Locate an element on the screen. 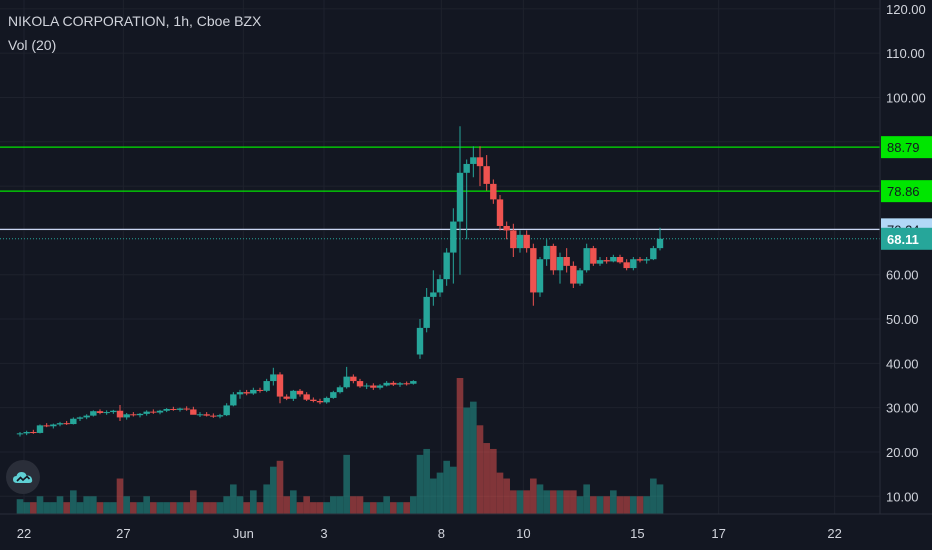 The width and height of the screenshot is (932, 550). time-axis: 22 27 Jun 3 8 10 15 17 22 is located at coordinates (429, 533).